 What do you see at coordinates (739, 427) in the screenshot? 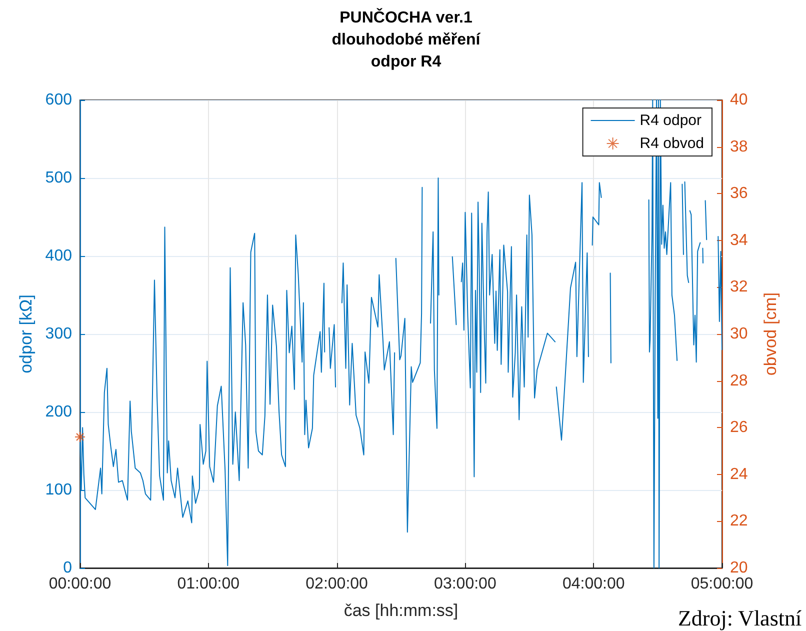
I see `y2-tick-label: 26` at bounding box center [739, 427].